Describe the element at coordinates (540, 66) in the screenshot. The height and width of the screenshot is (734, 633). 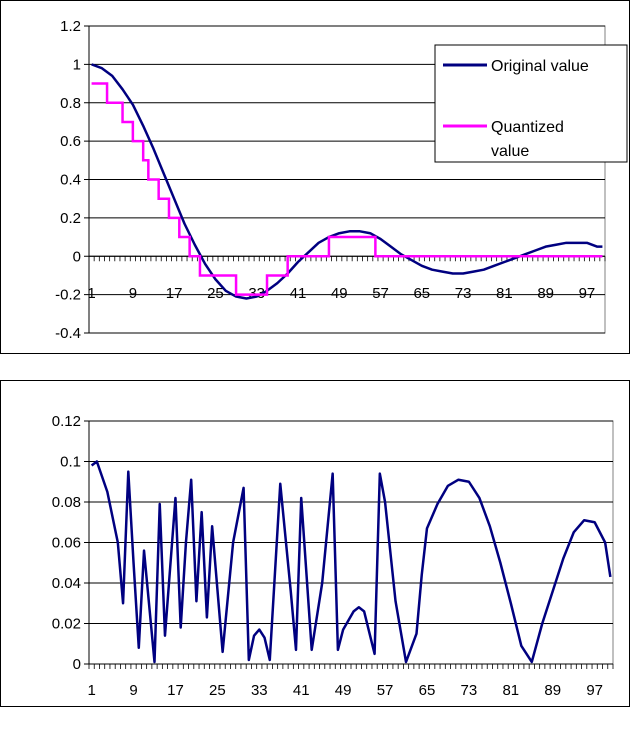
I see `legend-label-original-value-line: Original value` at that location.